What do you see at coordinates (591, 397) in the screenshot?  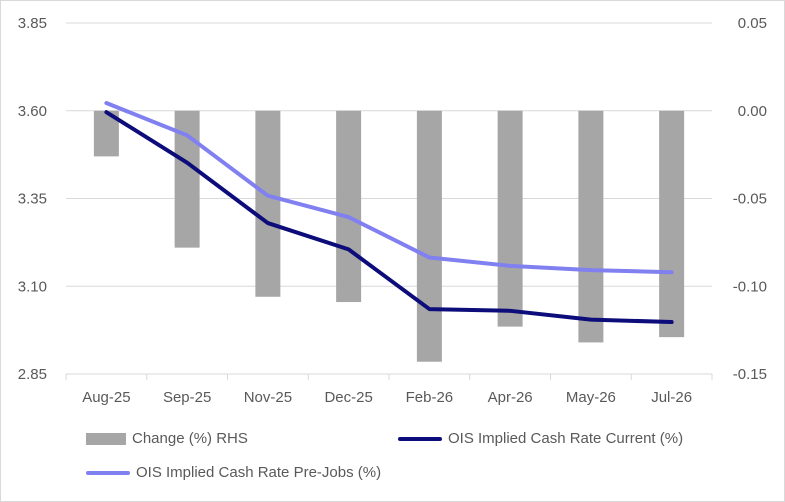 I see `x-axis-tick-label: May-26` at bounding box center [591, 397].